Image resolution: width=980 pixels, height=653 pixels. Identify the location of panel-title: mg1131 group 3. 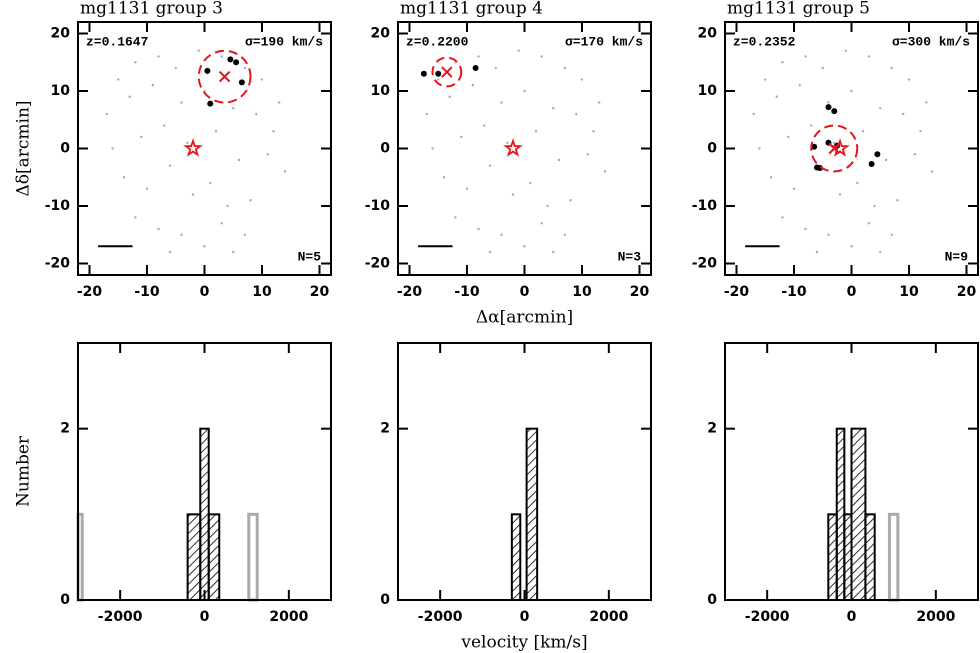
(151, 9).